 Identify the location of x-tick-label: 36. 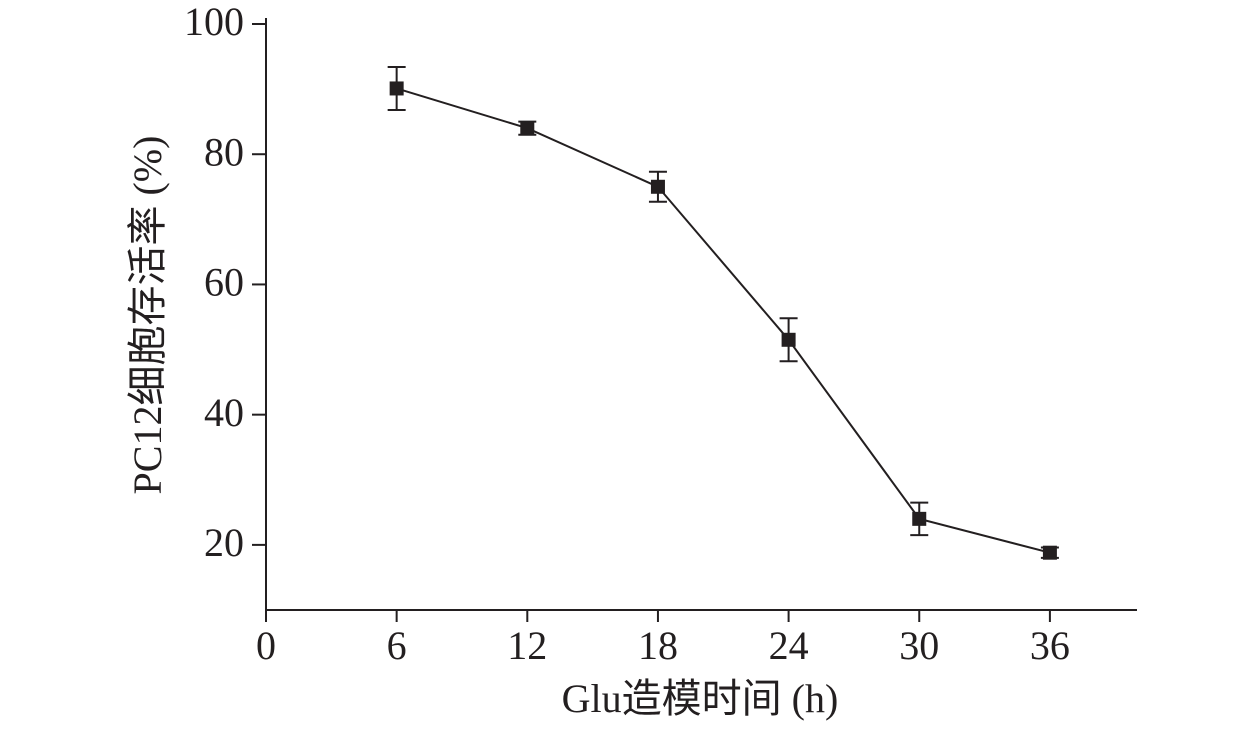
(1050, 645).